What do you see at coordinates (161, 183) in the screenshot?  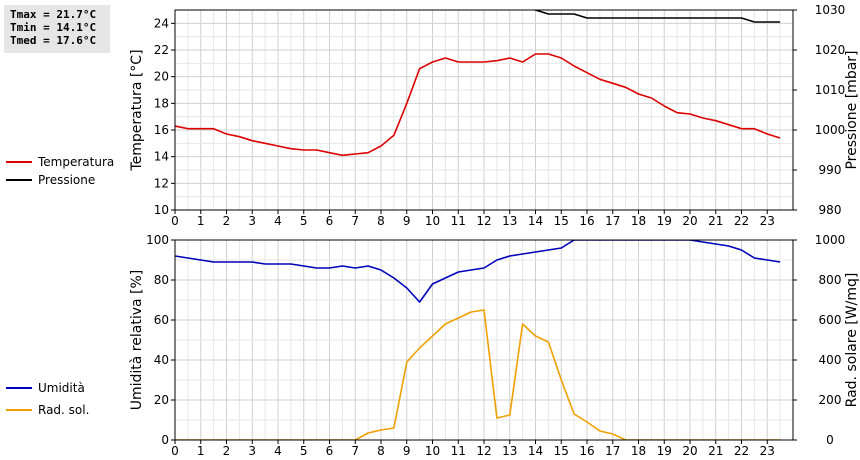 I see `y-left-tick-label: 12` at bounding box center [161, 183].